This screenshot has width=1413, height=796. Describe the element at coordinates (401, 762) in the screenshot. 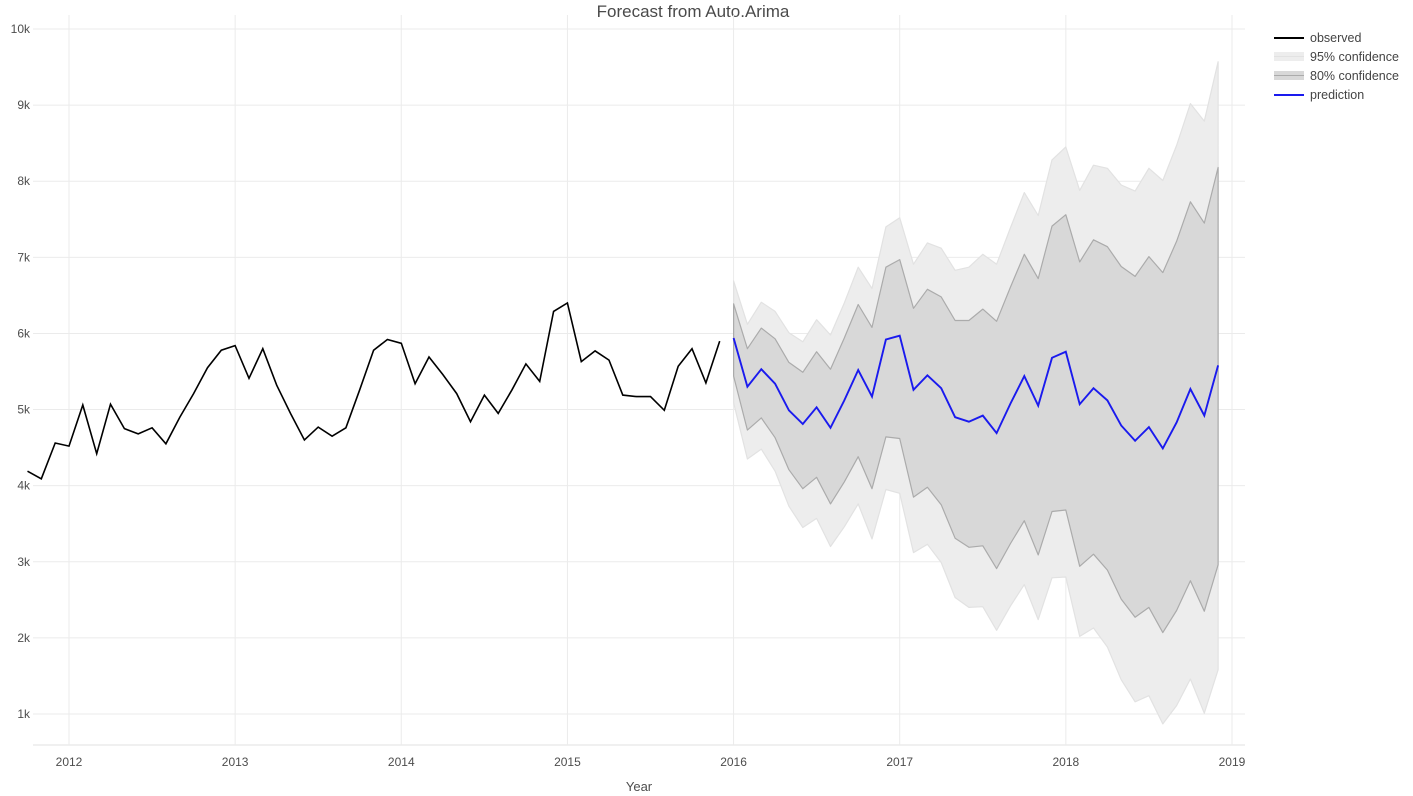

I see `x-tick-label: 2014` at that location.